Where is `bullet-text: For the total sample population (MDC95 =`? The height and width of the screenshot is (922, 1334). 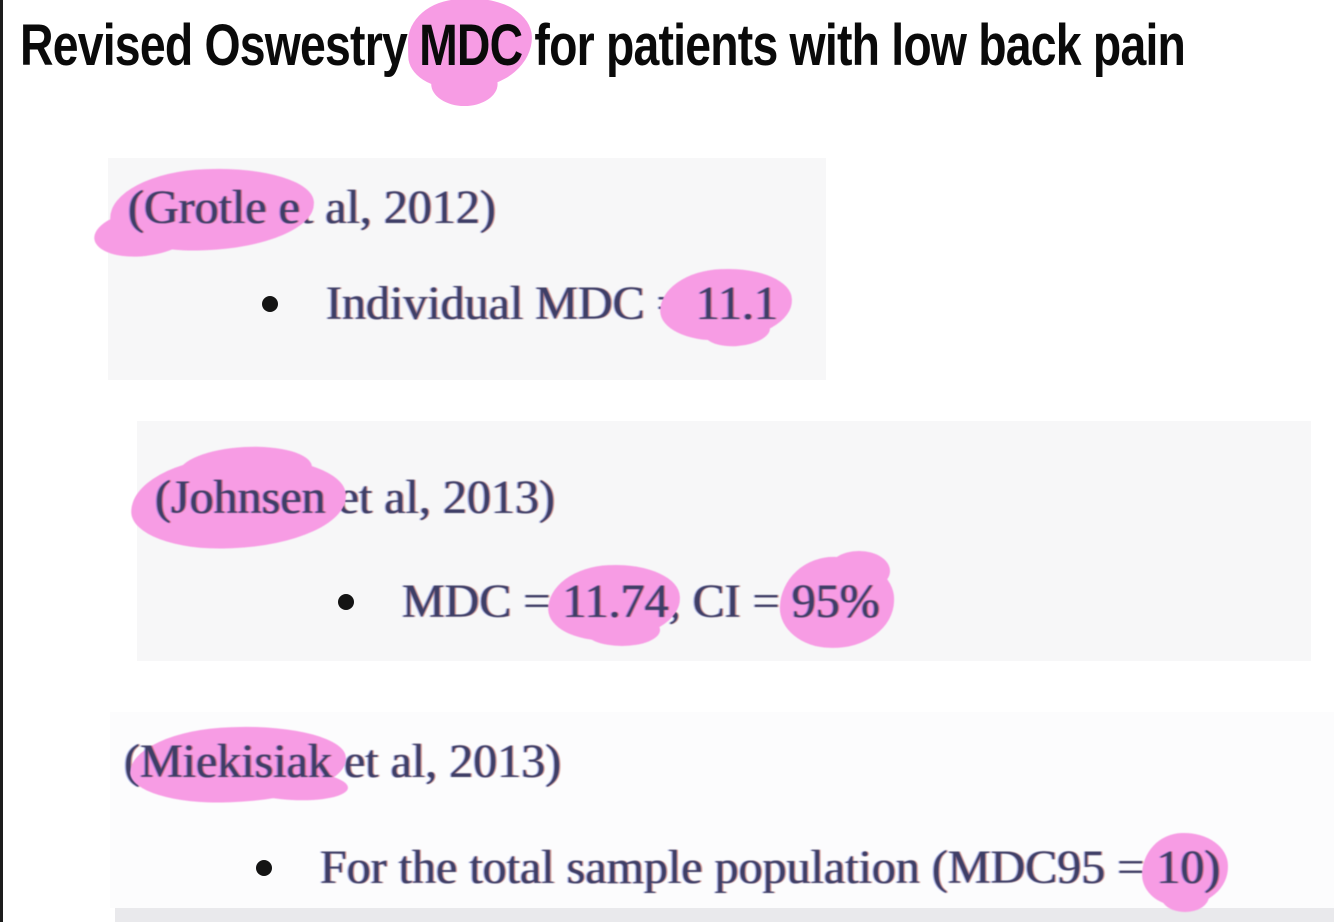
bullet-text: For the total sample population (MDC95 = is located at coordinates (738, 867).